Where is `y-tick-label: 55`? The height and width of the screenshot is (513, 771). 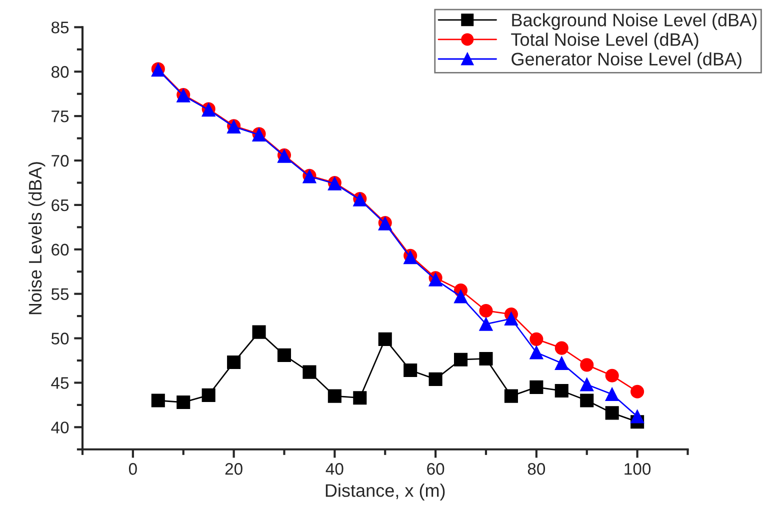 y-tick-label: 55 is located at coordinates (60, 294).